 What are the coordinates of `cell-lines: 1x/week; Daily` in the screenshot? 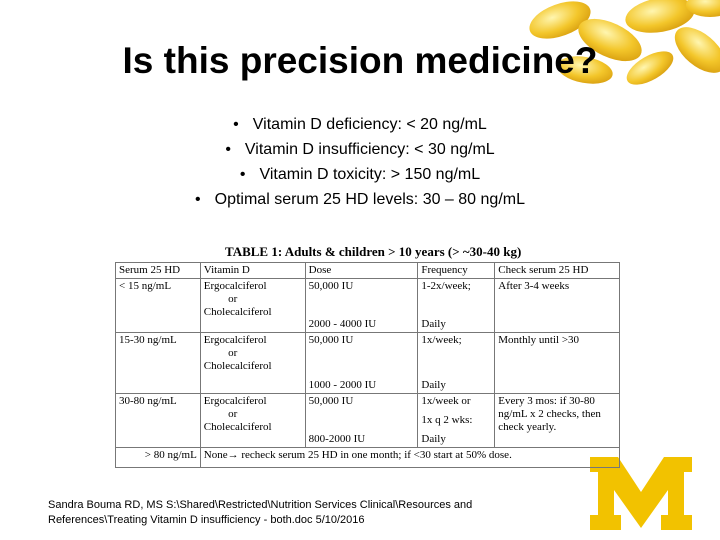 It's located at (456, 363).